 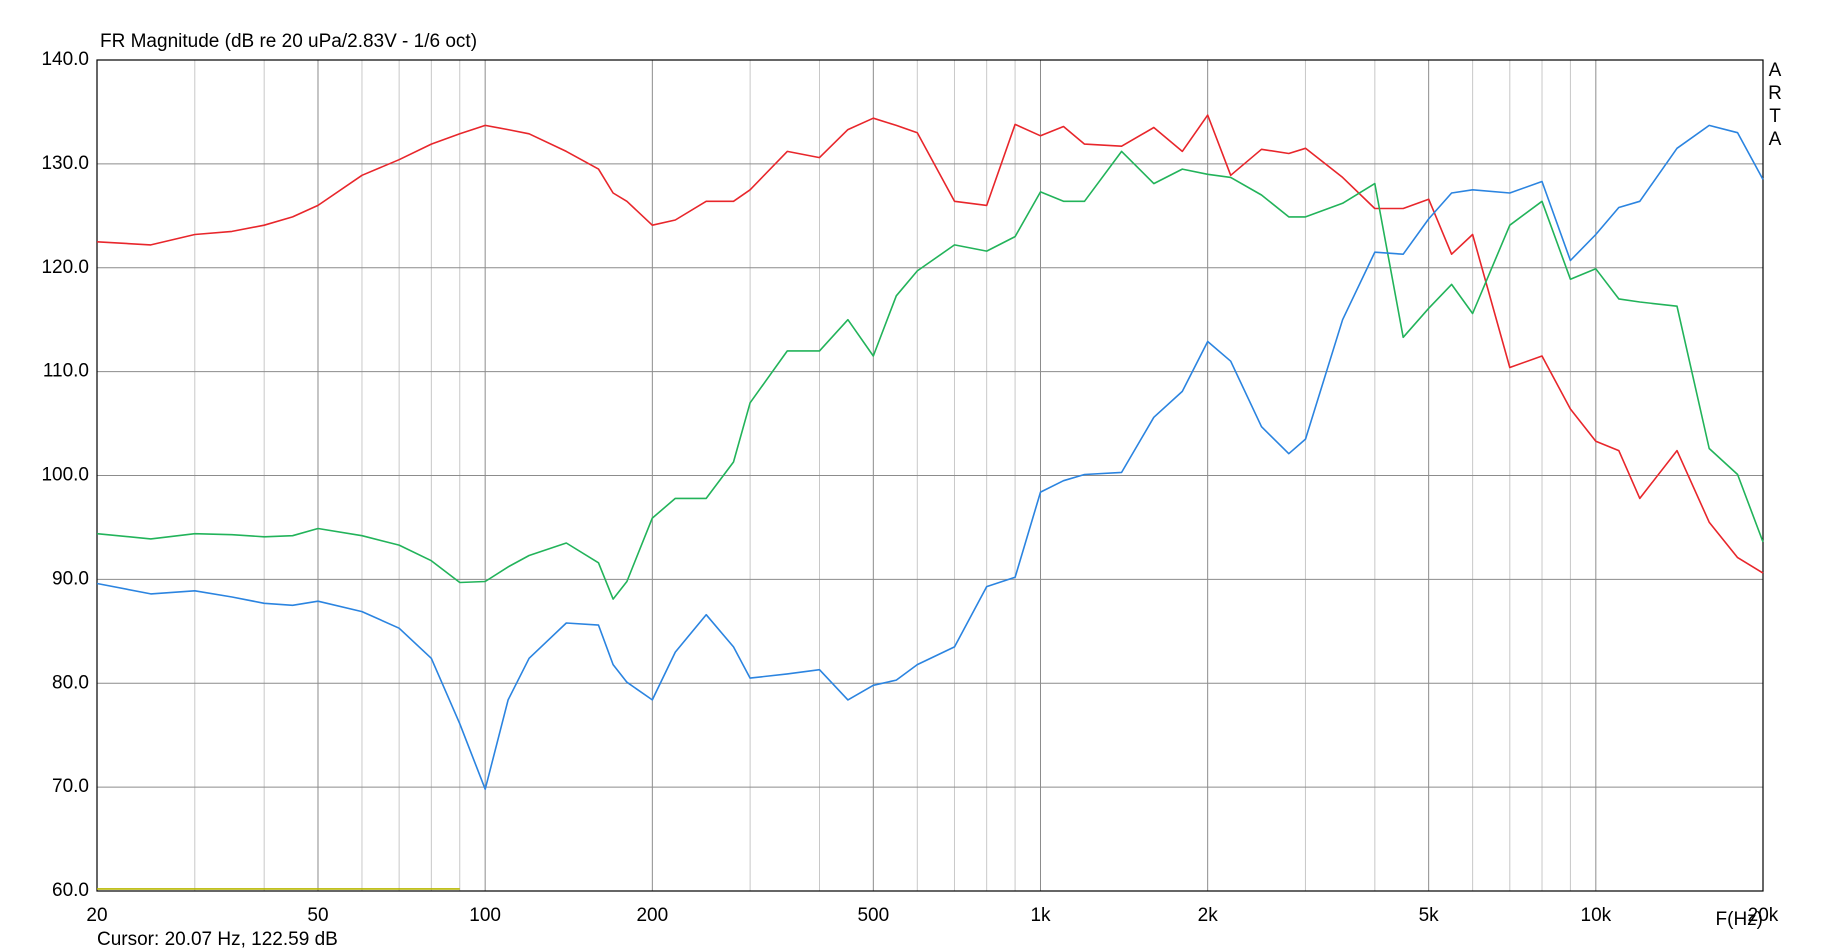 I want to click on x-tick-label: 500, so click(x=873, y=915).